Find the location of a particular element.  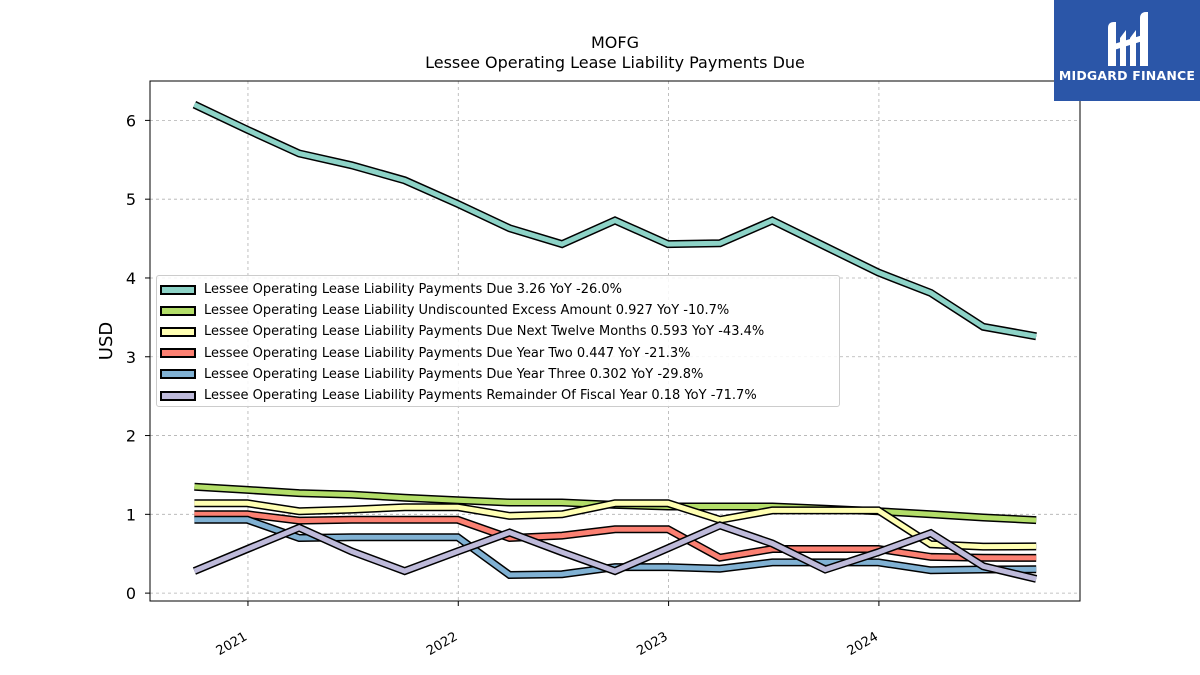

y-tick-label: 3 is located at coordinates (131, 357).